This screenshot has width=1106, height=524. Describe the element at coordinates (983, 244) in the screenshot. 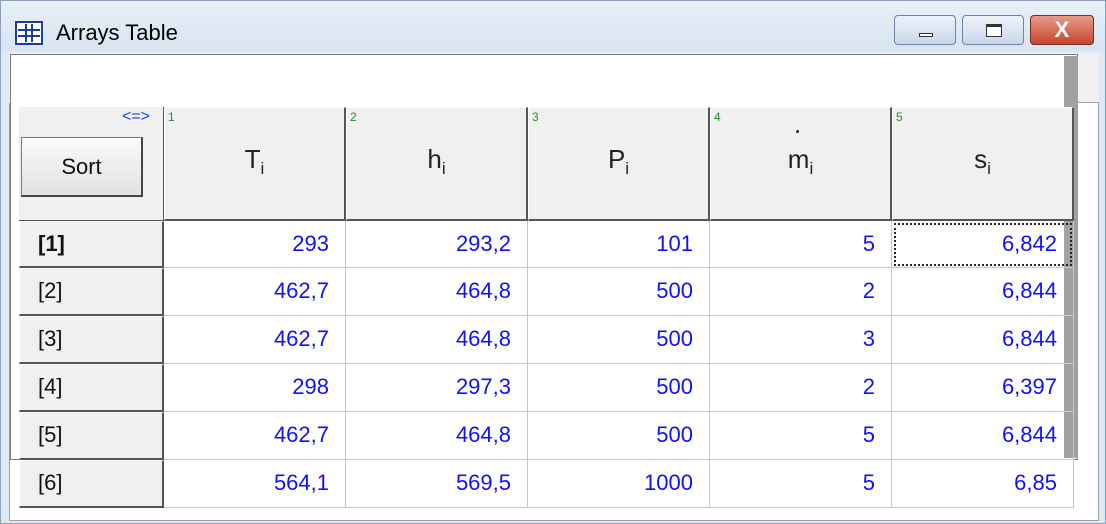

I see `table-cell: 6,842` at that location.